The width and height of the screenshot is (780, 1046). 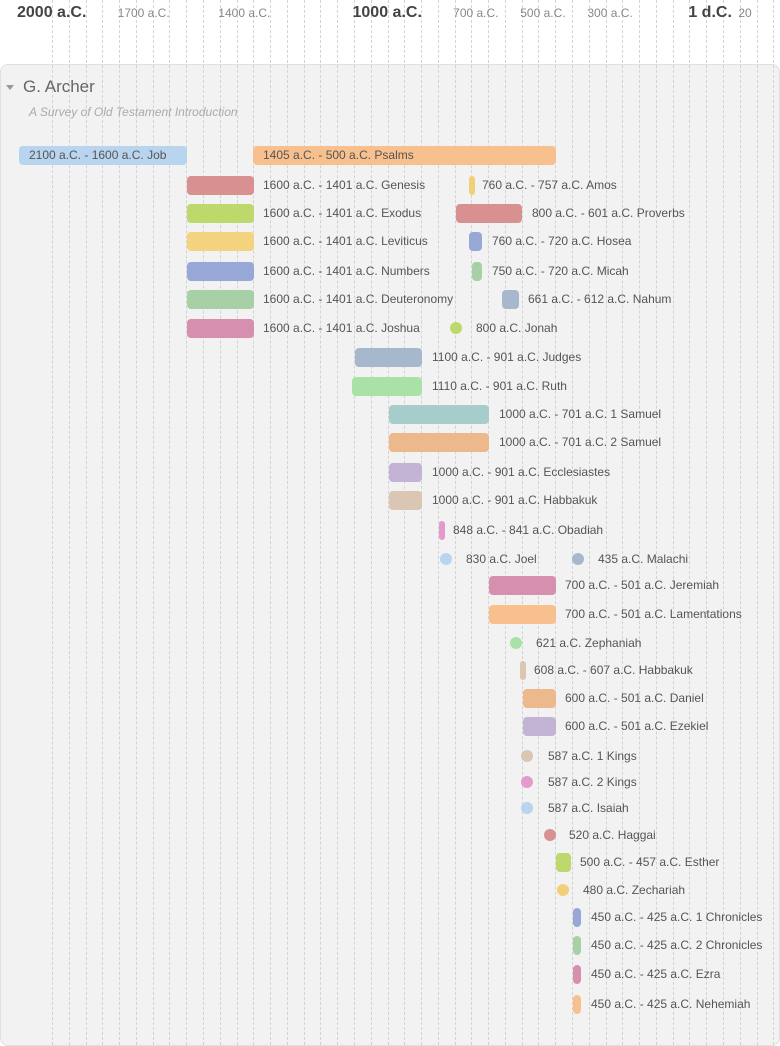 What do you see at coordinates (634, 890) in the screenshot?
I see `event-label: 480 a.C. Zechariah` at bounding box center [634, 890].